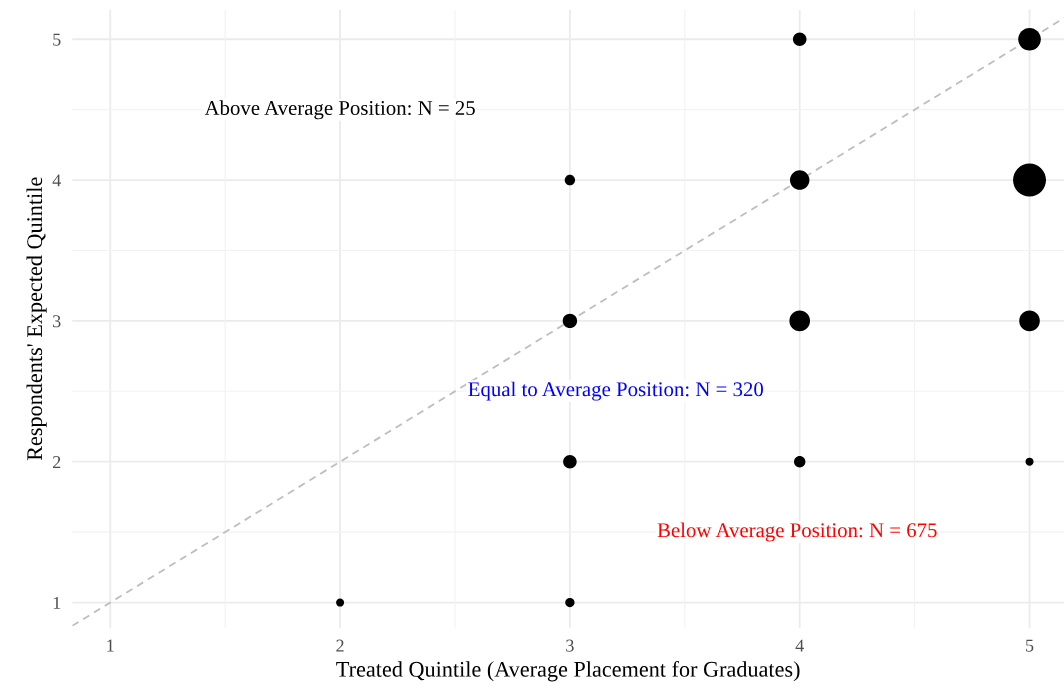 Image resolution: width=1064 pixels, height=690 pixels. I want to click on y-tick-label: 5, so click(57, 39).